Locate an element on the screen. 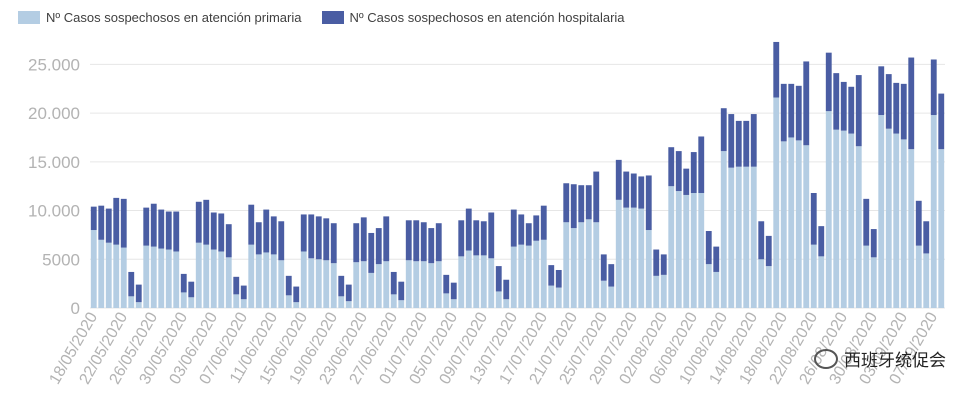 This screenshot has width=976, height=405. watermark-text: 西班牙统促会 is located at coordinates (895, 360).